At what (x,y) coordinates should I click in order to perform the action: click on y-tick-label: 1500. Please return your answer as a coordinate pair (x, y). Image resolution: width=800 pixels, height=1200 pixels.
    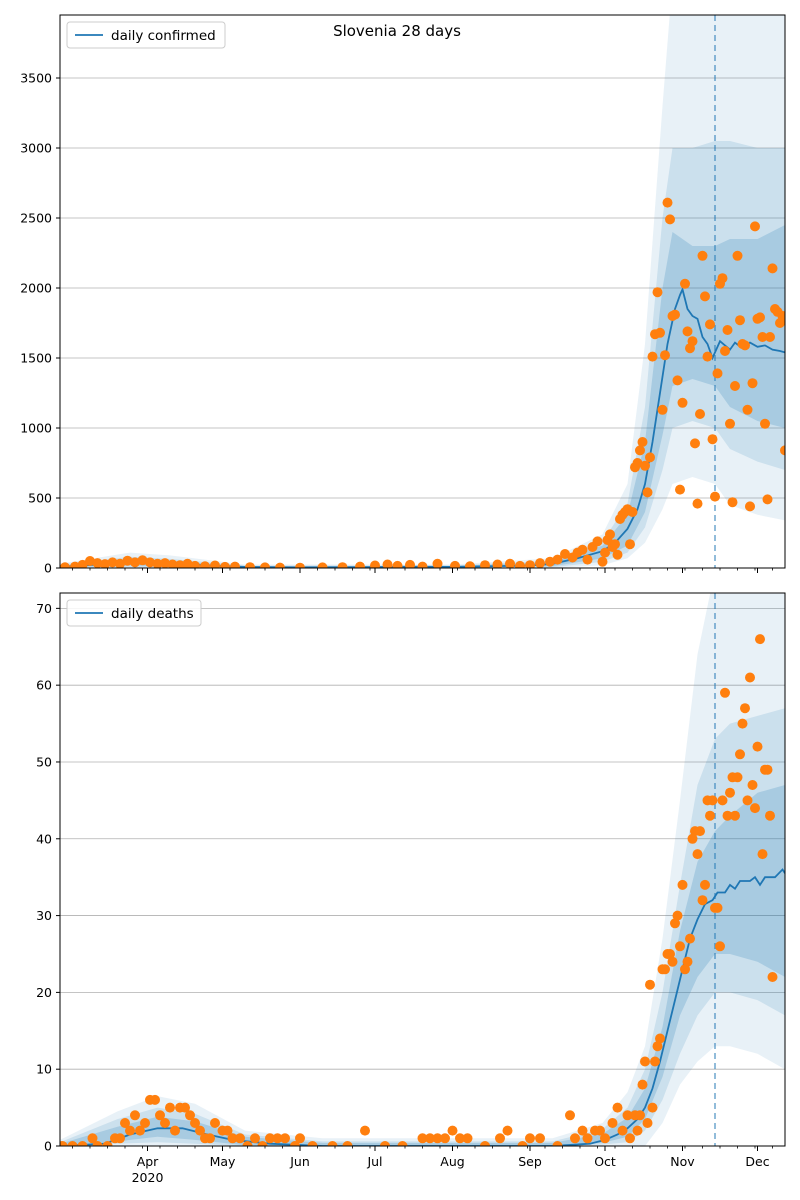
    Looking at the image, I should click on (36, 358).